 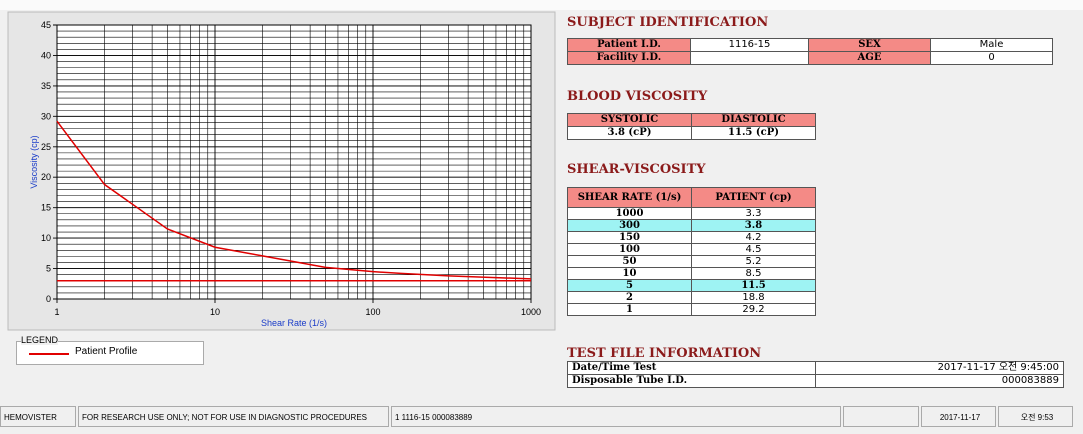 I want to click on section-title: SHEAR-VISCOSITY, so click(x=636, y=169).